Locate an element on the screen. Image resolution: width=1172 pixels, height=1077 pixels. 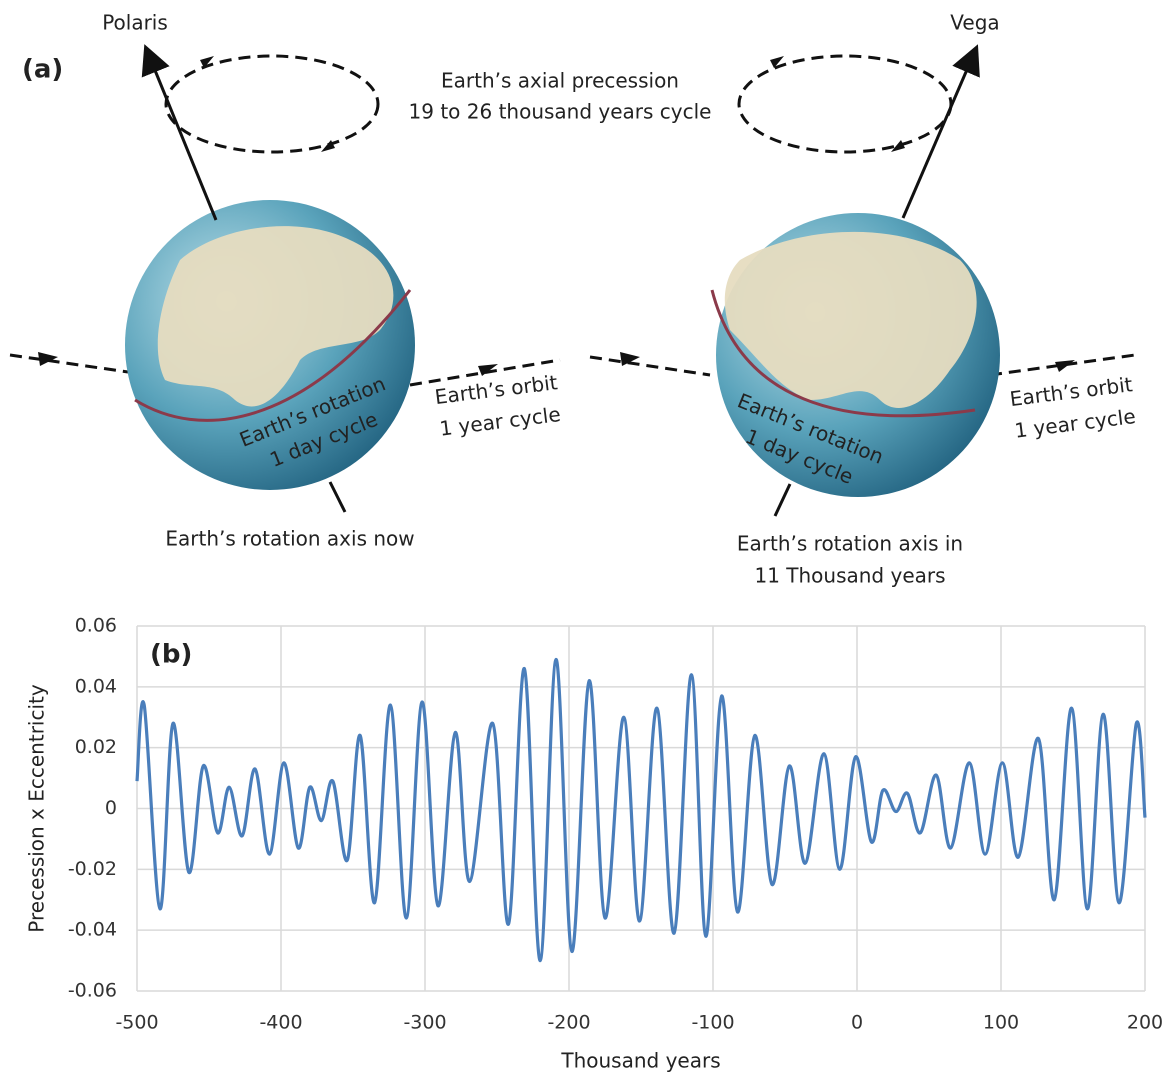
x-tick-label: -200 is located at coordinates (568, 1023).